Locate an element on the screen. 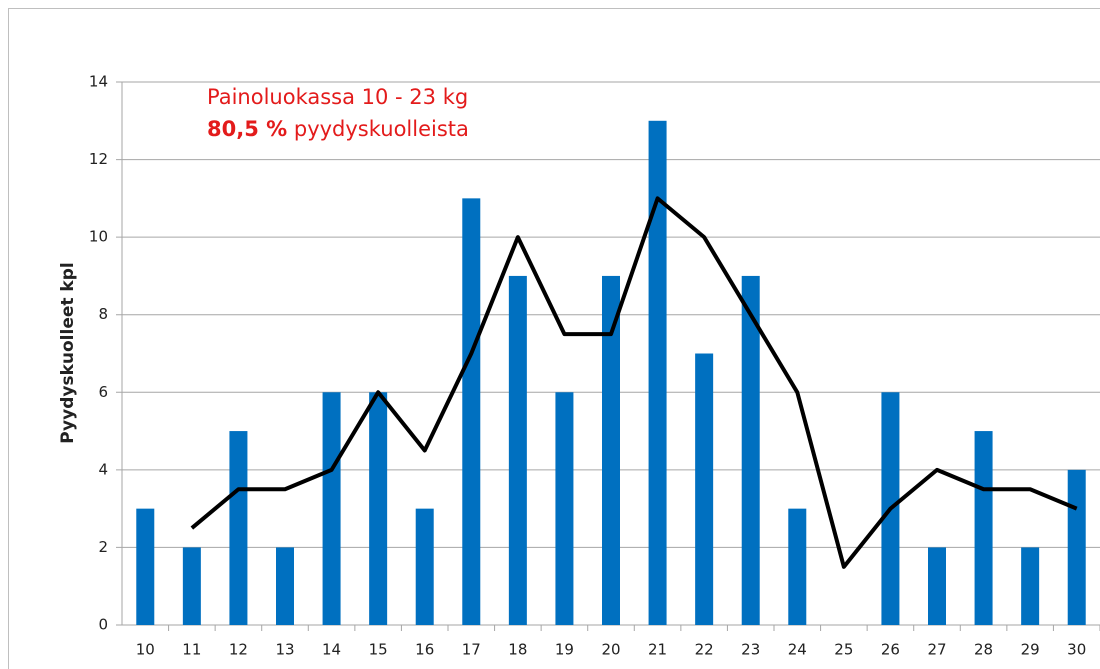 The image size is (1100, 669). x-tick-label: 10 is located at coordinates (145, 650).